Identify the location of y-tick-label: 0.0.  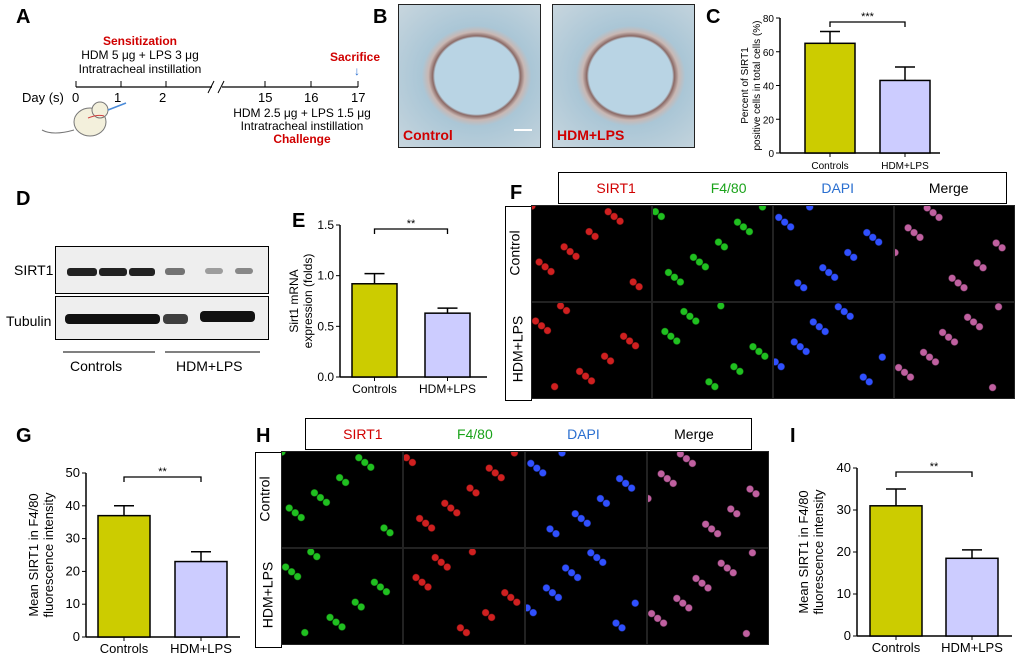
(325, 377).